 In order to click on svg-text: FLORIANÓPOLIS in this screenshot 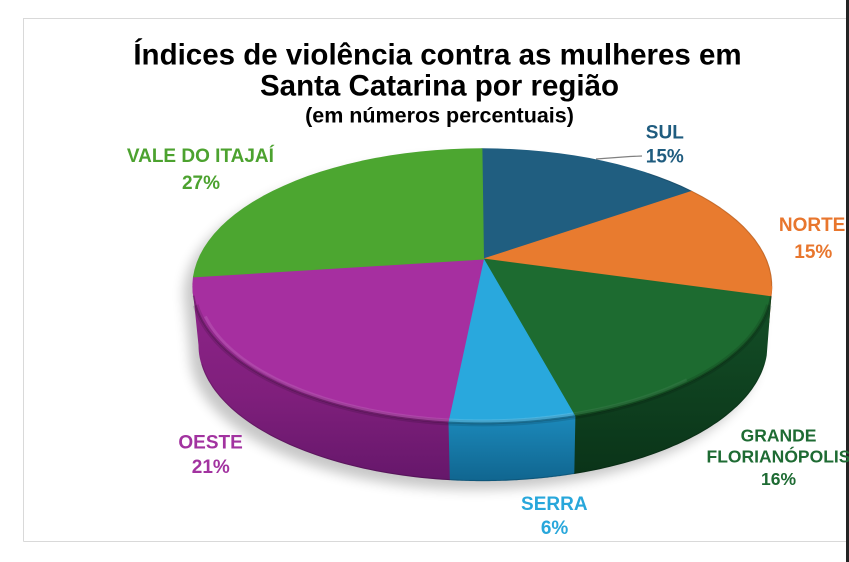, I will do `click(778, 456)`.